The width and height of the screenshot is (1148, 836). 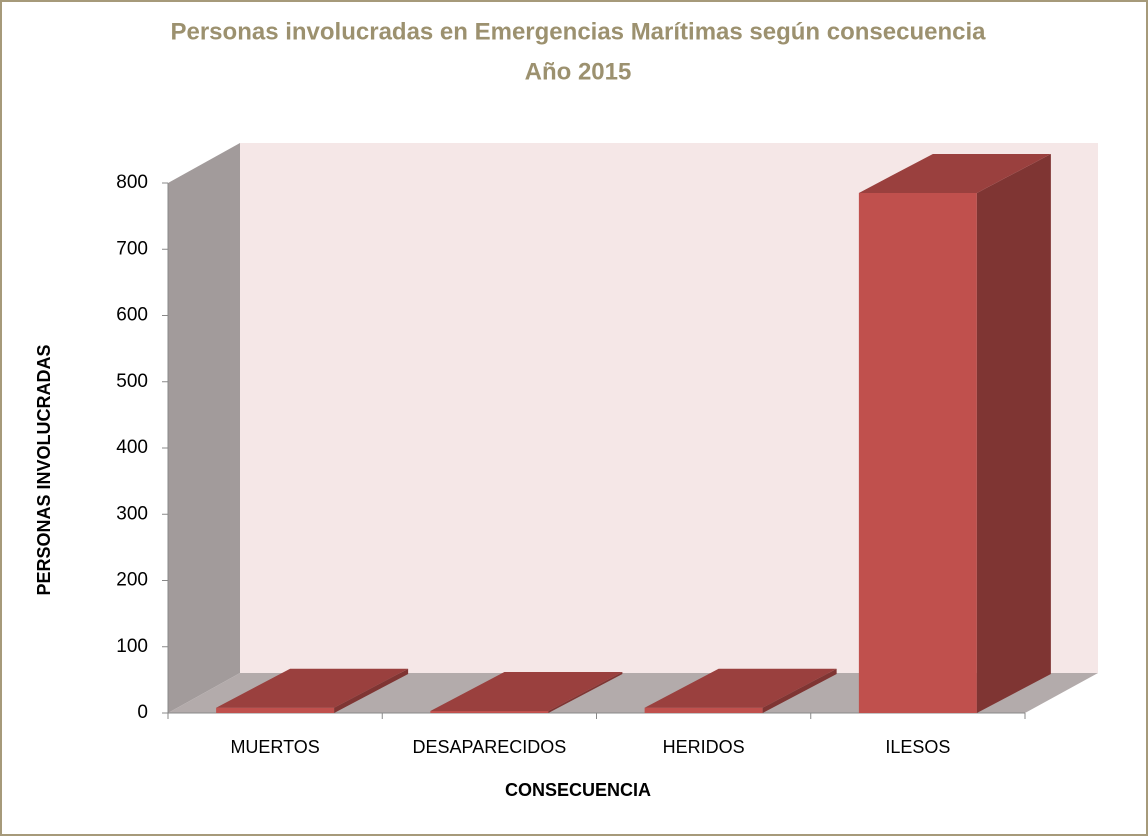 I want to click on x-tick-label: ILESOS, so click(x=917, y=747).